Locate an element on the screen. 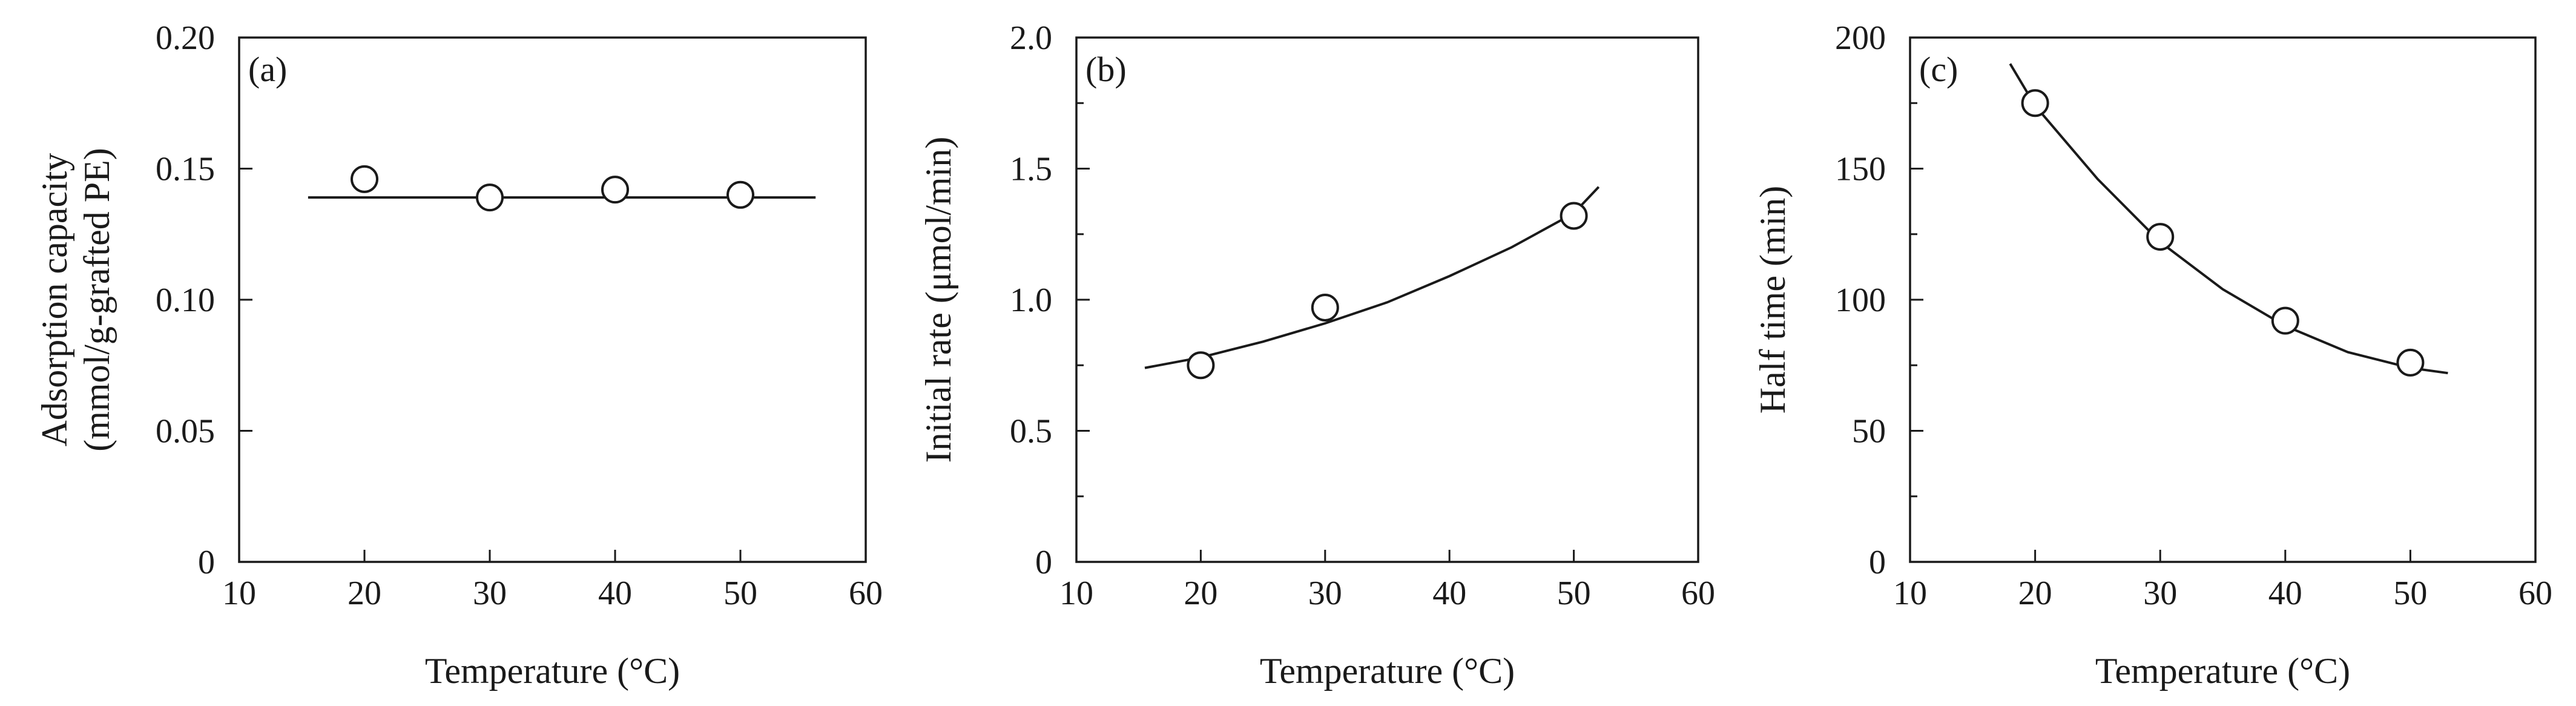  panel-c-y-tick-label: 0 is located at coordinates (1877, 562).